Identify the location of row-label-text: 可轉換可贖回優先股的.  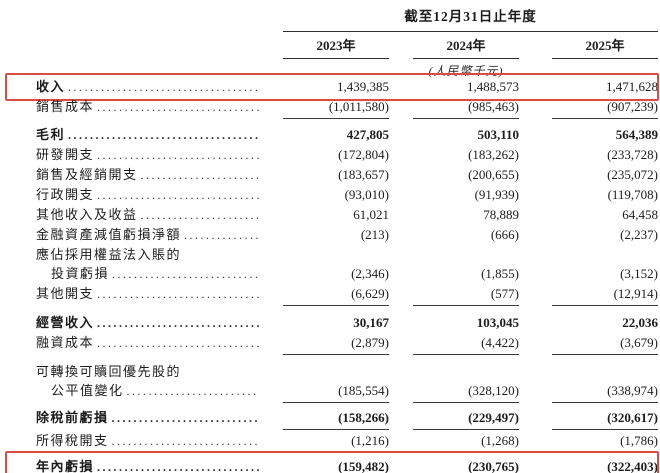
(109, 371).